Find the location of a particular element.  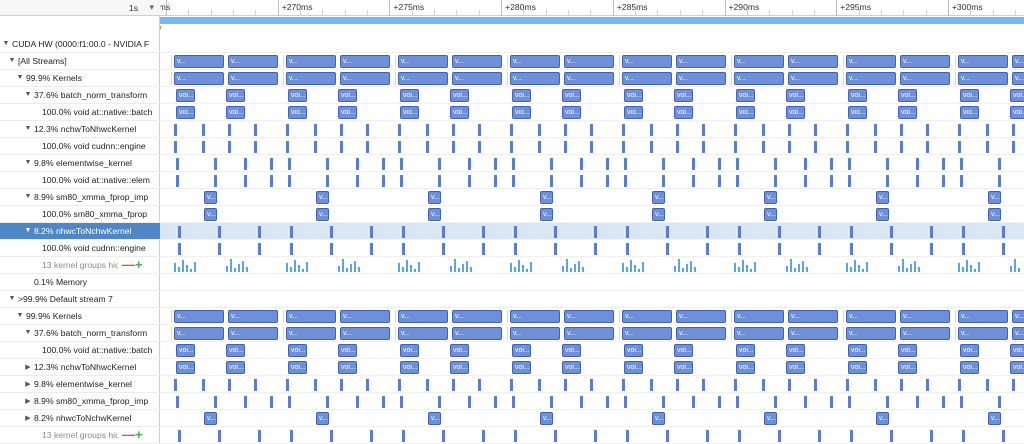

tree-row: ▶ 9.8% elementwise_kernel is located at coordinates (80, 384).